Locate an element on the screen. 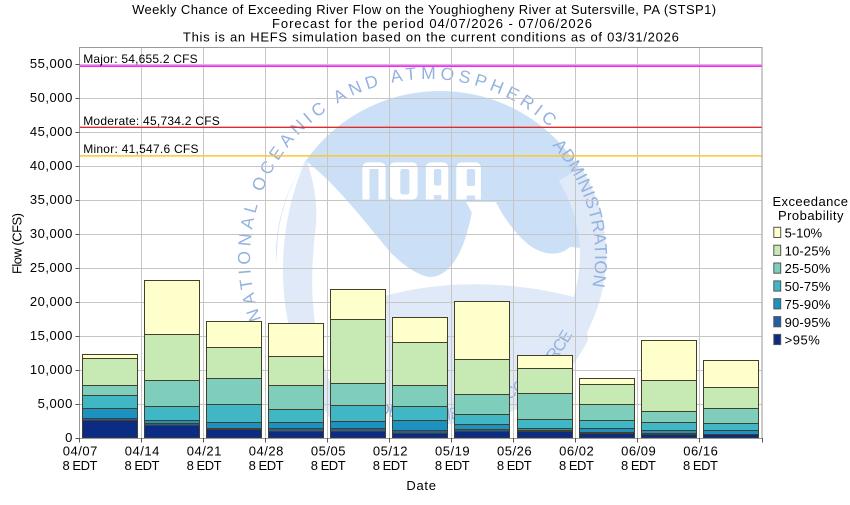  svg-text: 06/09 is located at coordinates (638, 450).